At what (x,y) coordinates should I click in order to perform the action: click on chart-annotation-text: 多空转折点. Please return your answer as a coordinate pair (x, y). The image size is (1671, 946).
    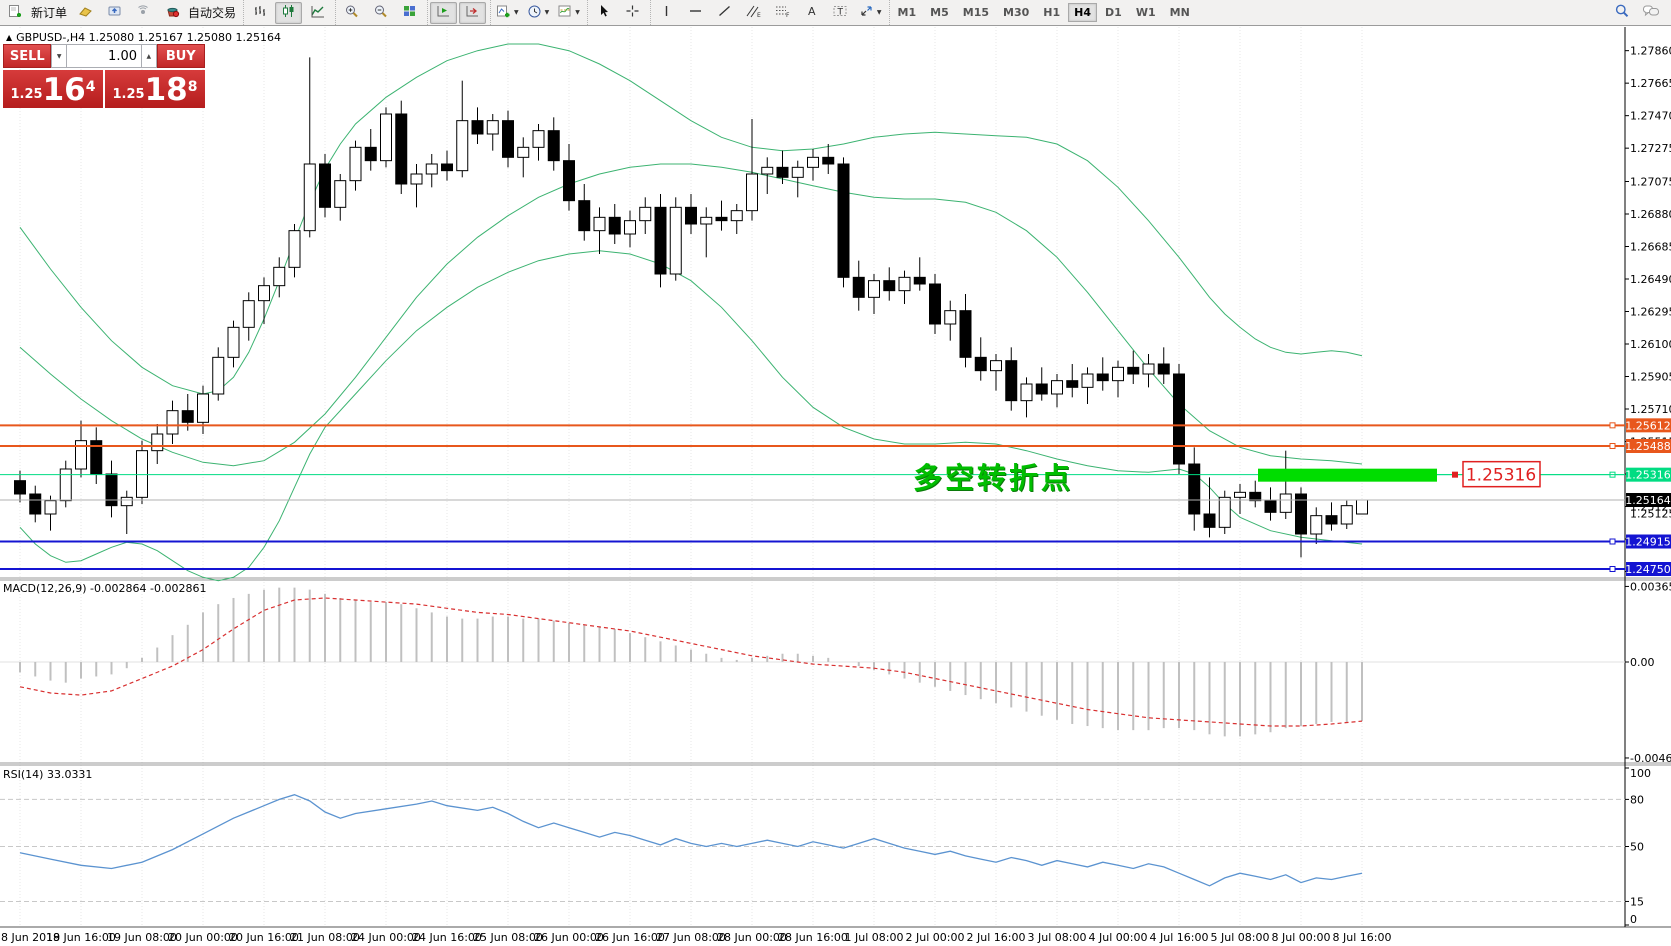
    Looking at the image, I should click on (993, 478).